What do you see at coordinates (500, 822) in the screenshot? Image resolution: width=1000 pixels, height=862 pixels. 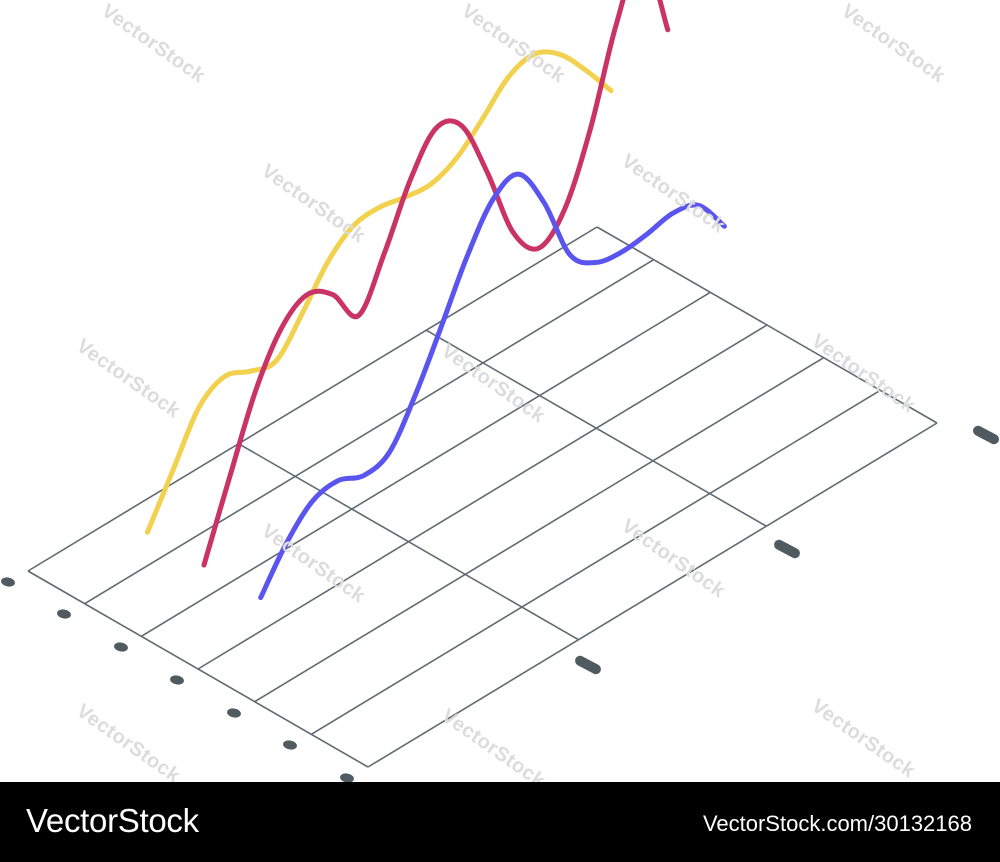 I see `footer-bar: VectorStock VectorStock.com/30132168` at bounding box center [500, 822].